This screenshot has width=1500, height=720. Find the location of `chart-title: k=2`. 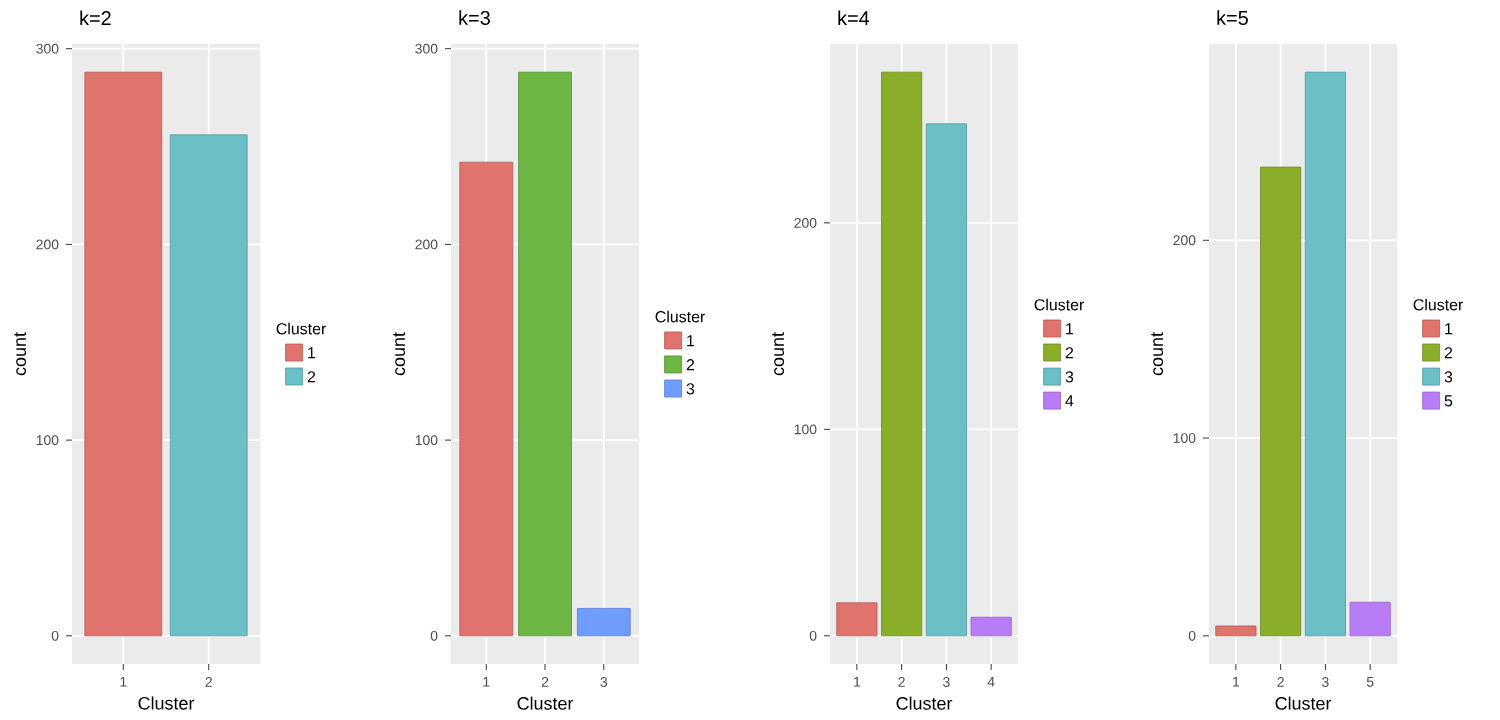

chart-title: k=2 is located at coordinates (95, 17).